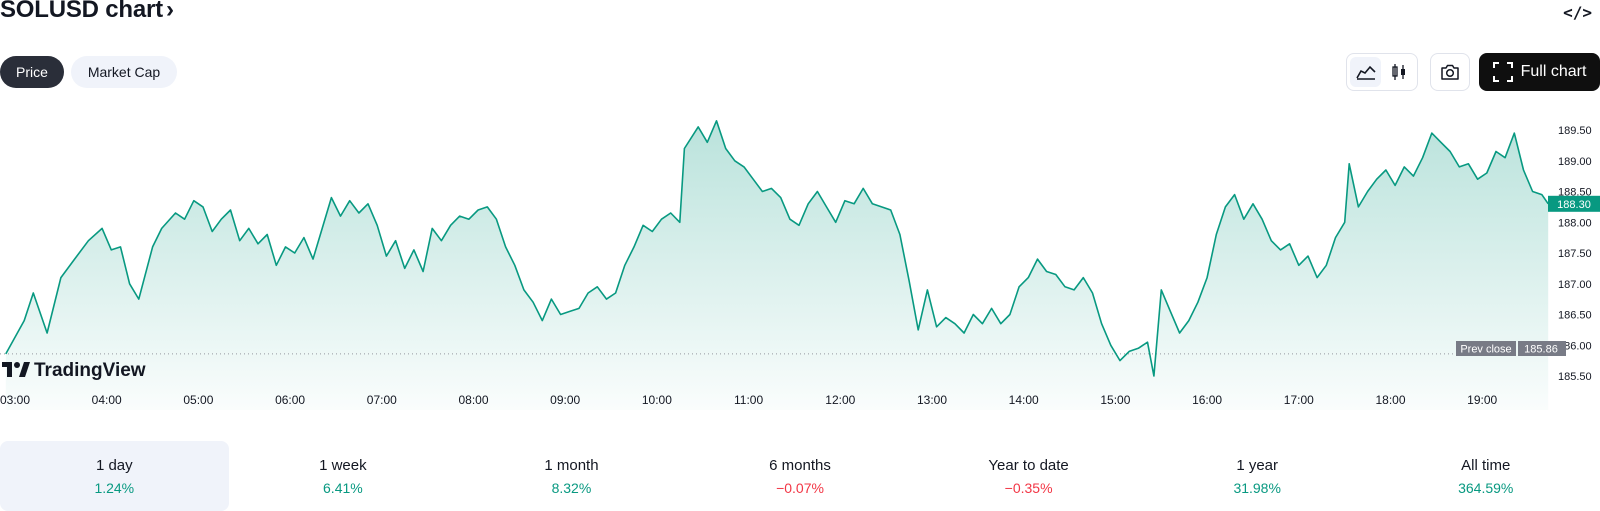 The height and width of the screenshot is (511, 1600). Describe the element at coordinates (290, 400) in the screenshot. I see `x-axis-tick-label: 06:00` at that location.